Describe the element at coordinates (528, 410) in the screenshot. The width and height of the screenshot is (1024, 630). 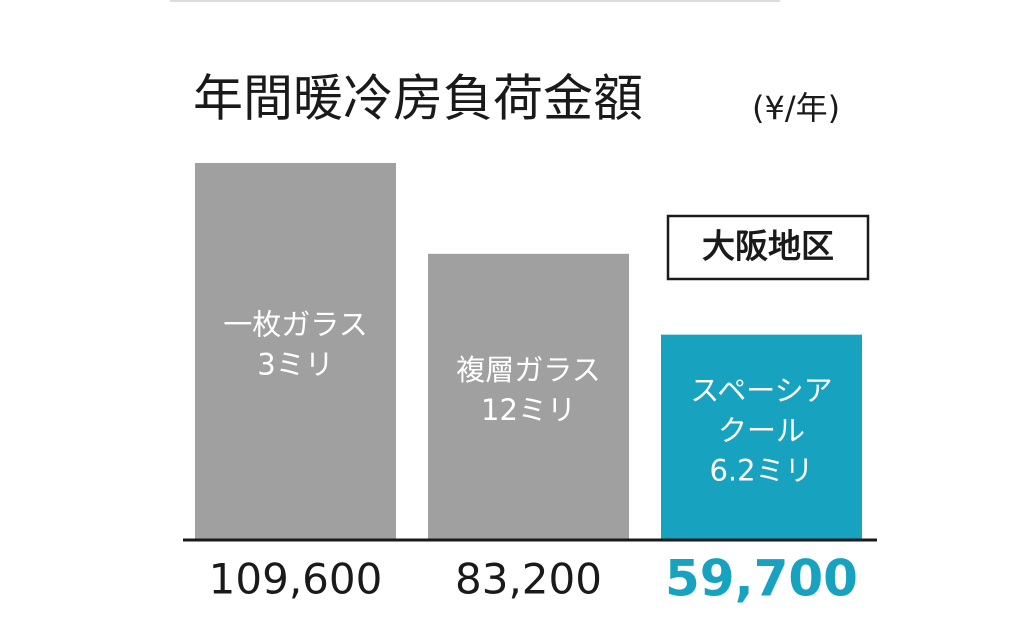
I see `bar-label: 12ミリ` at that location.